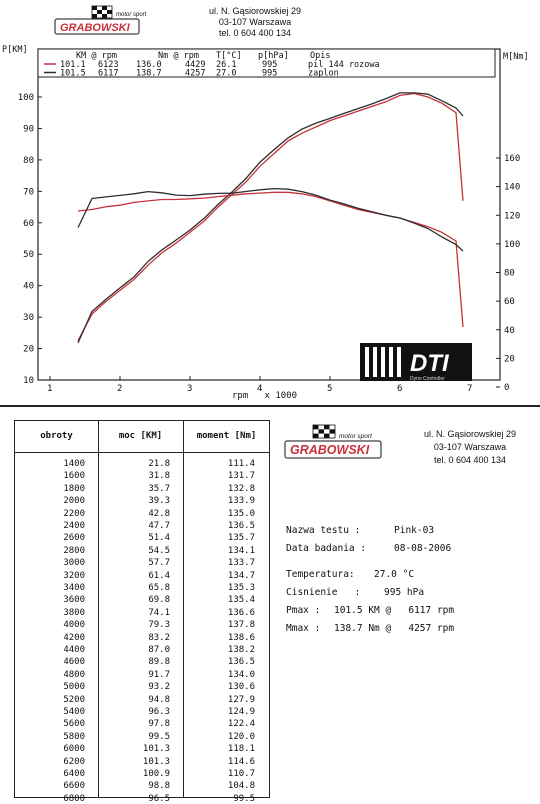 This screenshot has height=804, width=540. Describe the element at coordinates (241, 774) in the screenshot. I see `table-cell-torque: 110.7` at that location.